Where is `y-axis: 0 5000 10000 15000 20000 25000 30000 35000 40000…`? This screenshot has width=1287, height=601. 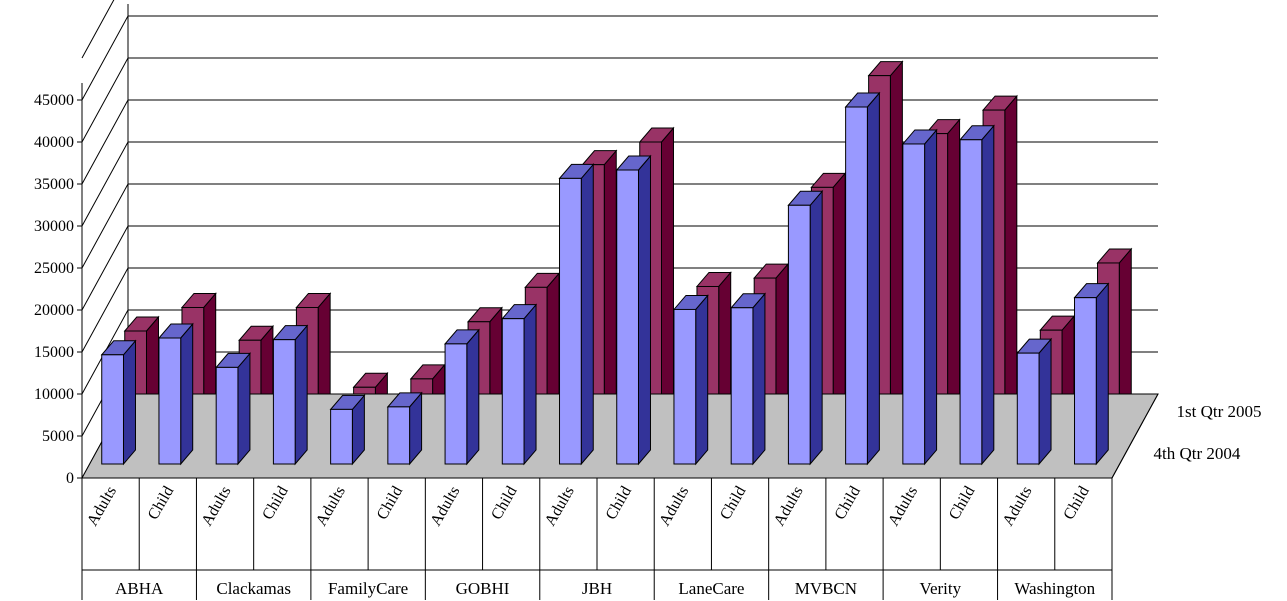
y-axis: 0 5000 10000 15000 20000 25000 30000 35000 40000… is located at coordinates (58, 289).